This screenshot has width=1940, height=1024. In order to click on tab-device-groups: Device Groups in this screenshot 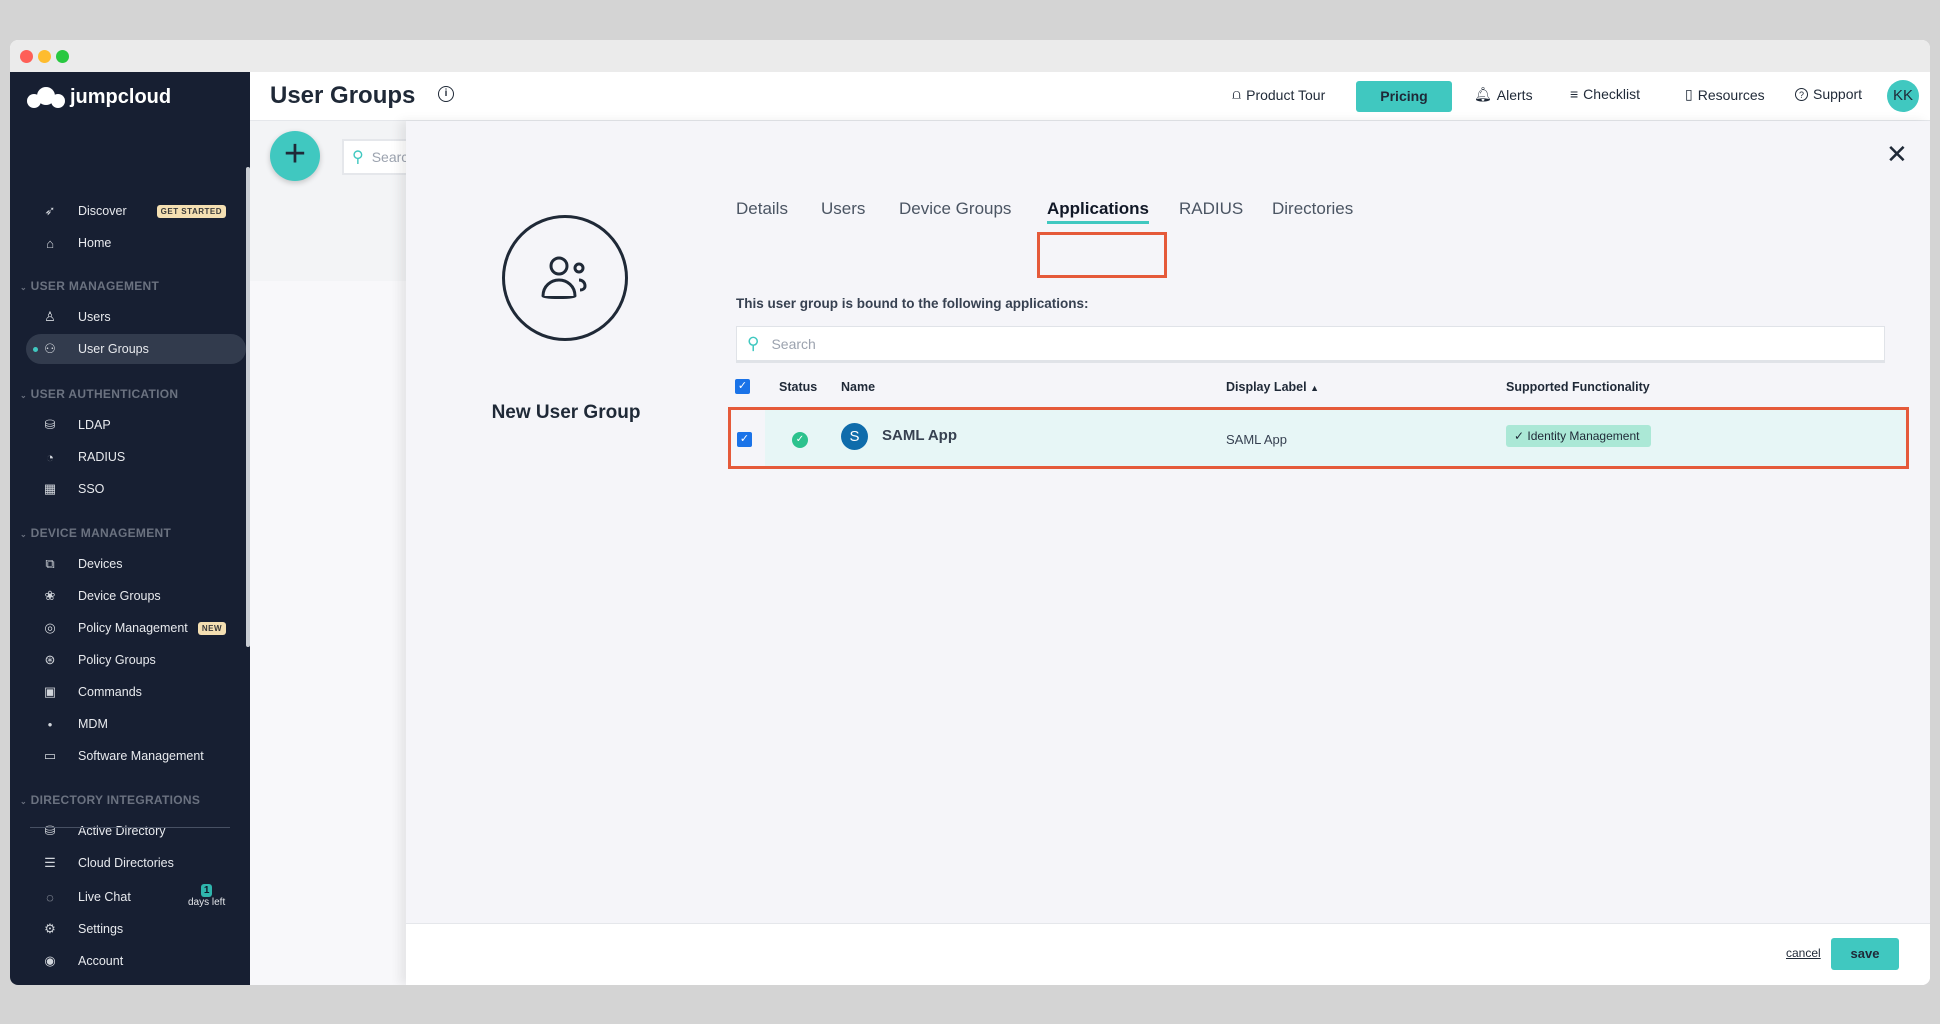, I will do `click(955, 208)`.